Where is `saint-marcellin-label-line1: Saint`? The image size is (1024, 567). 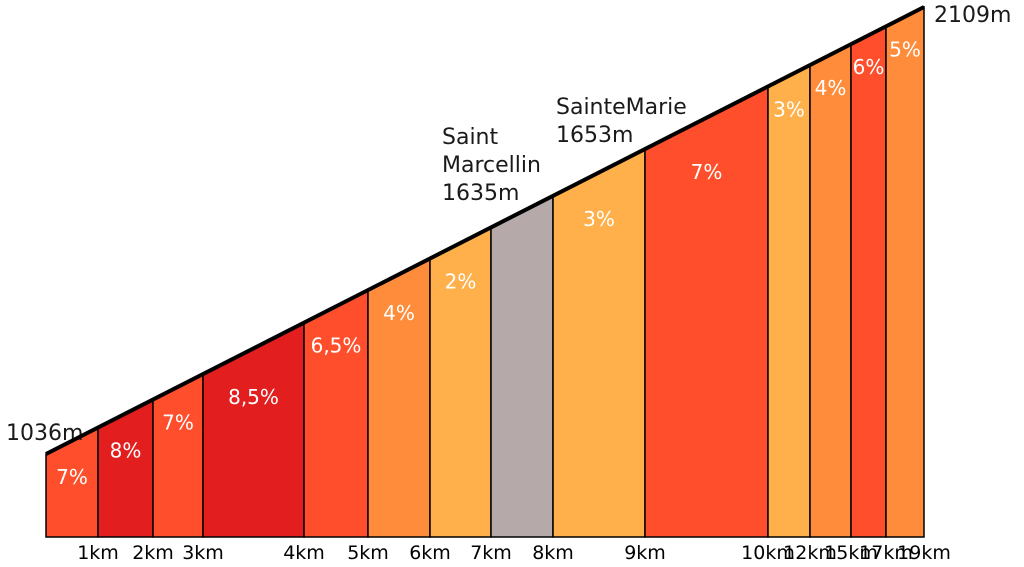 saint-marcellin-label-line1: Saint is located at coordinates (470, 137).